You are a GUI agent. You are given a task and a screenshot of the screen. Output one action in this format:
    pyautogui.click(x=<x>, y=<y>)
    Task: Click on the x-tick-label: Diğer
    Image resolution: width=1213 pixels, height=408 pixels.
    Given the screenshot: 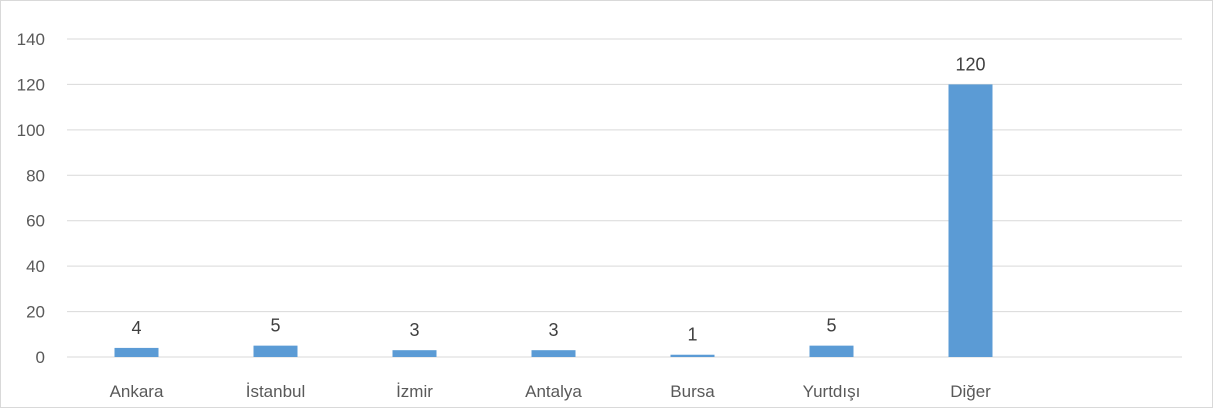 What is the action you would take?
    pyautogui.click(x=970, y=391)
    